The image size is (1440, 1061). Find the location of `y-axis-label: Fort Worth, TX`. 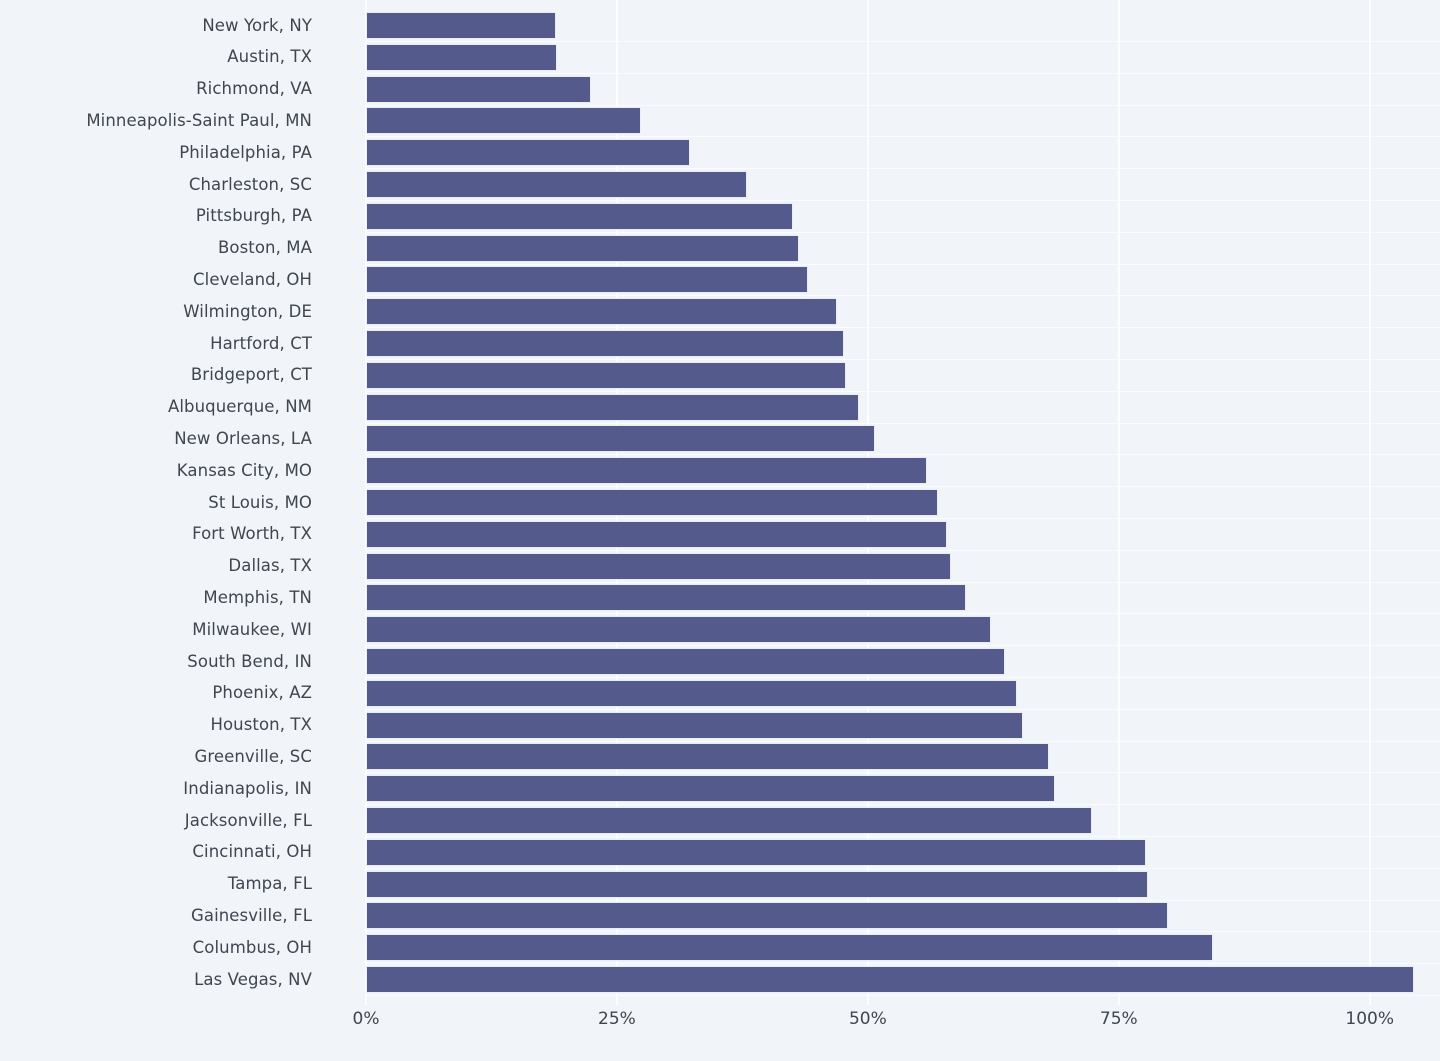

y-axis-label: Fort Worth, TX is located at coordinates (252, 534).